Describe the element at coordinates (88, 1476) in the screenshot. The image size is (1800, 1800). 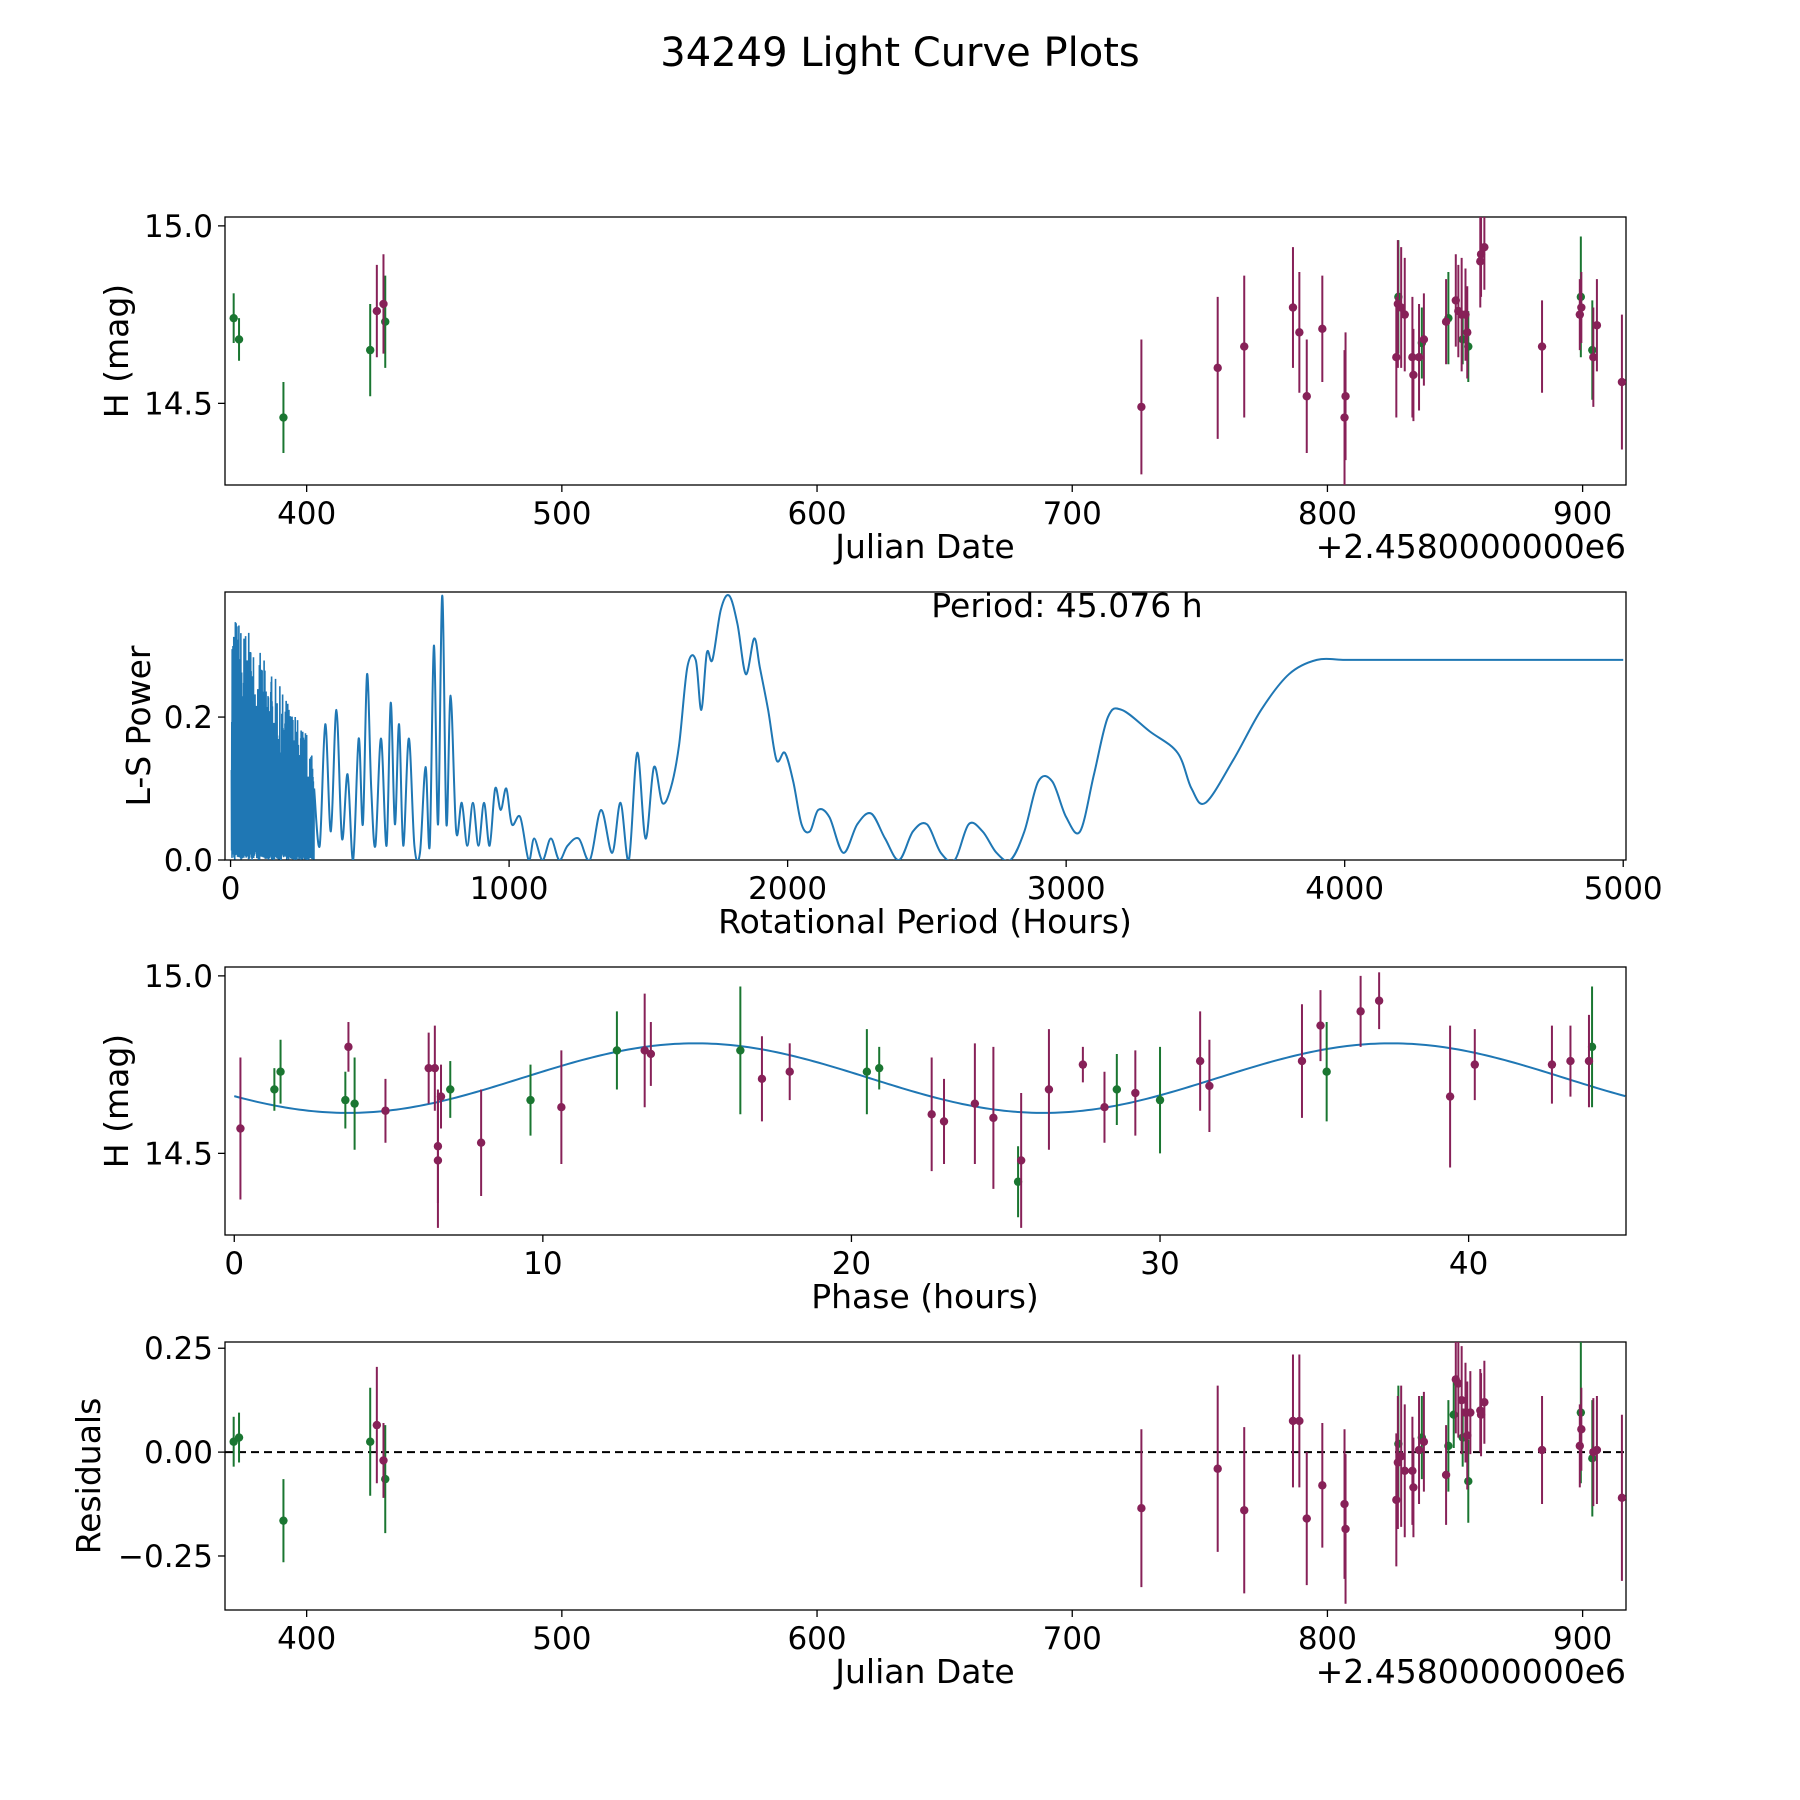
I see `residuals-ylabel: Residuals` at that location.